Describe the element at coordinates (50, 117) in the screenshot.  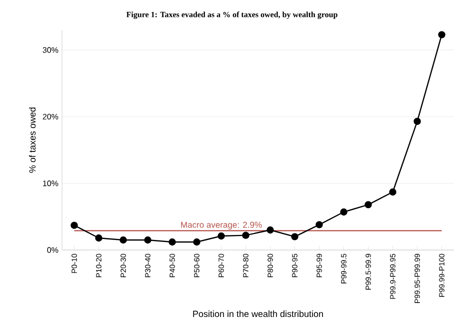
I see `y-tick-label: 20%` at that location.